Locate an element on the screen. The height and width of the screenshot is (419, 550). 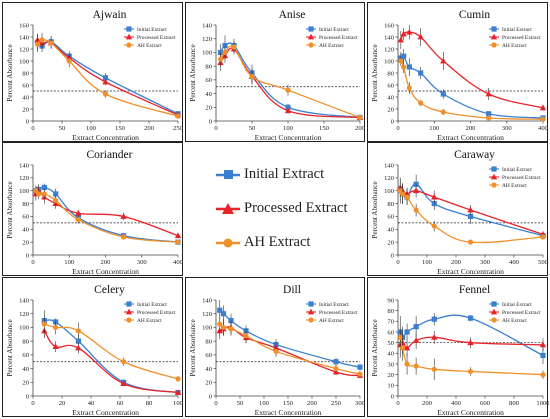
anise-x-tick-label: 100 is located at coordinates (288, 128).